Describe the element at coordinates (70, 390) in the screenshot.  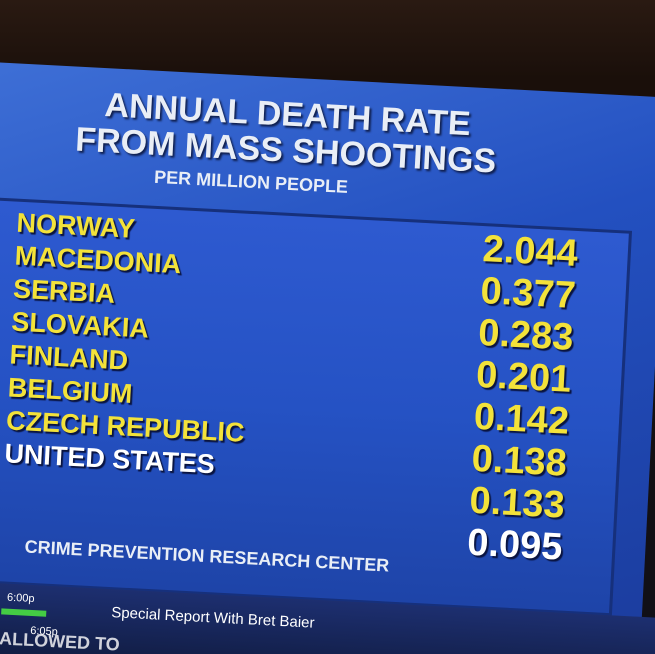
I see `country: BELGIUM` at that location.